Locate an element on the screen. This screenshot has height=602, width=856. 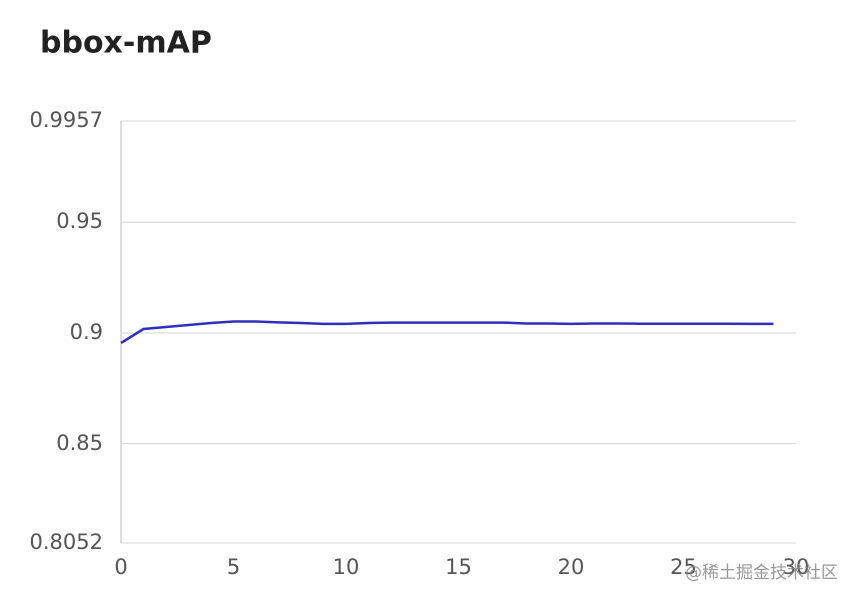
x-tick-label: 25 is located at coordinates (683, 567).